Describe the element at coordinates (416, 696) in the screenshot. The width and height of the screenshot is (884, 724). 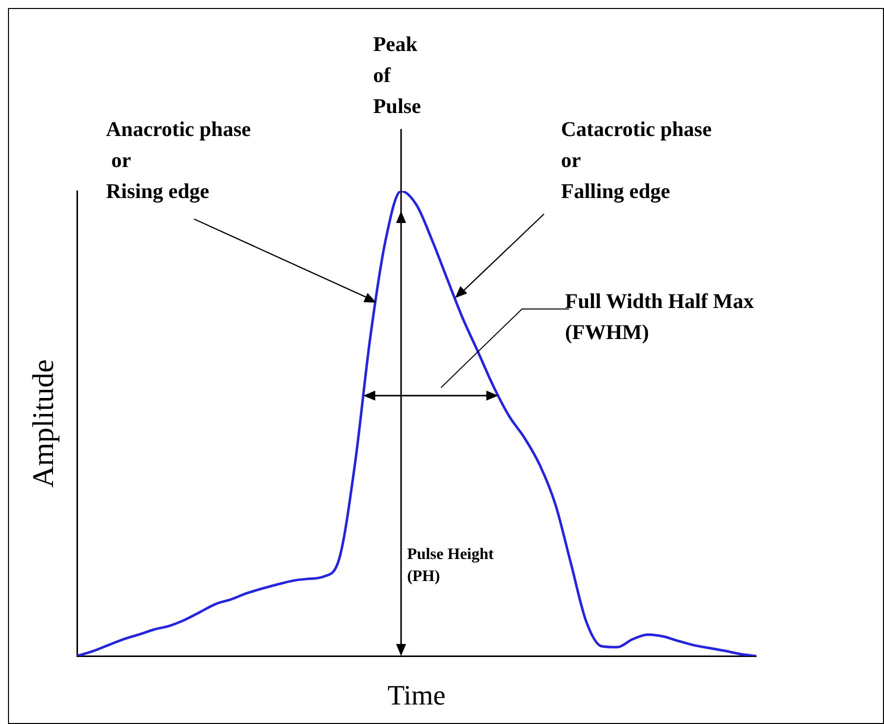
I see `x-axis-title: Time` at that location.